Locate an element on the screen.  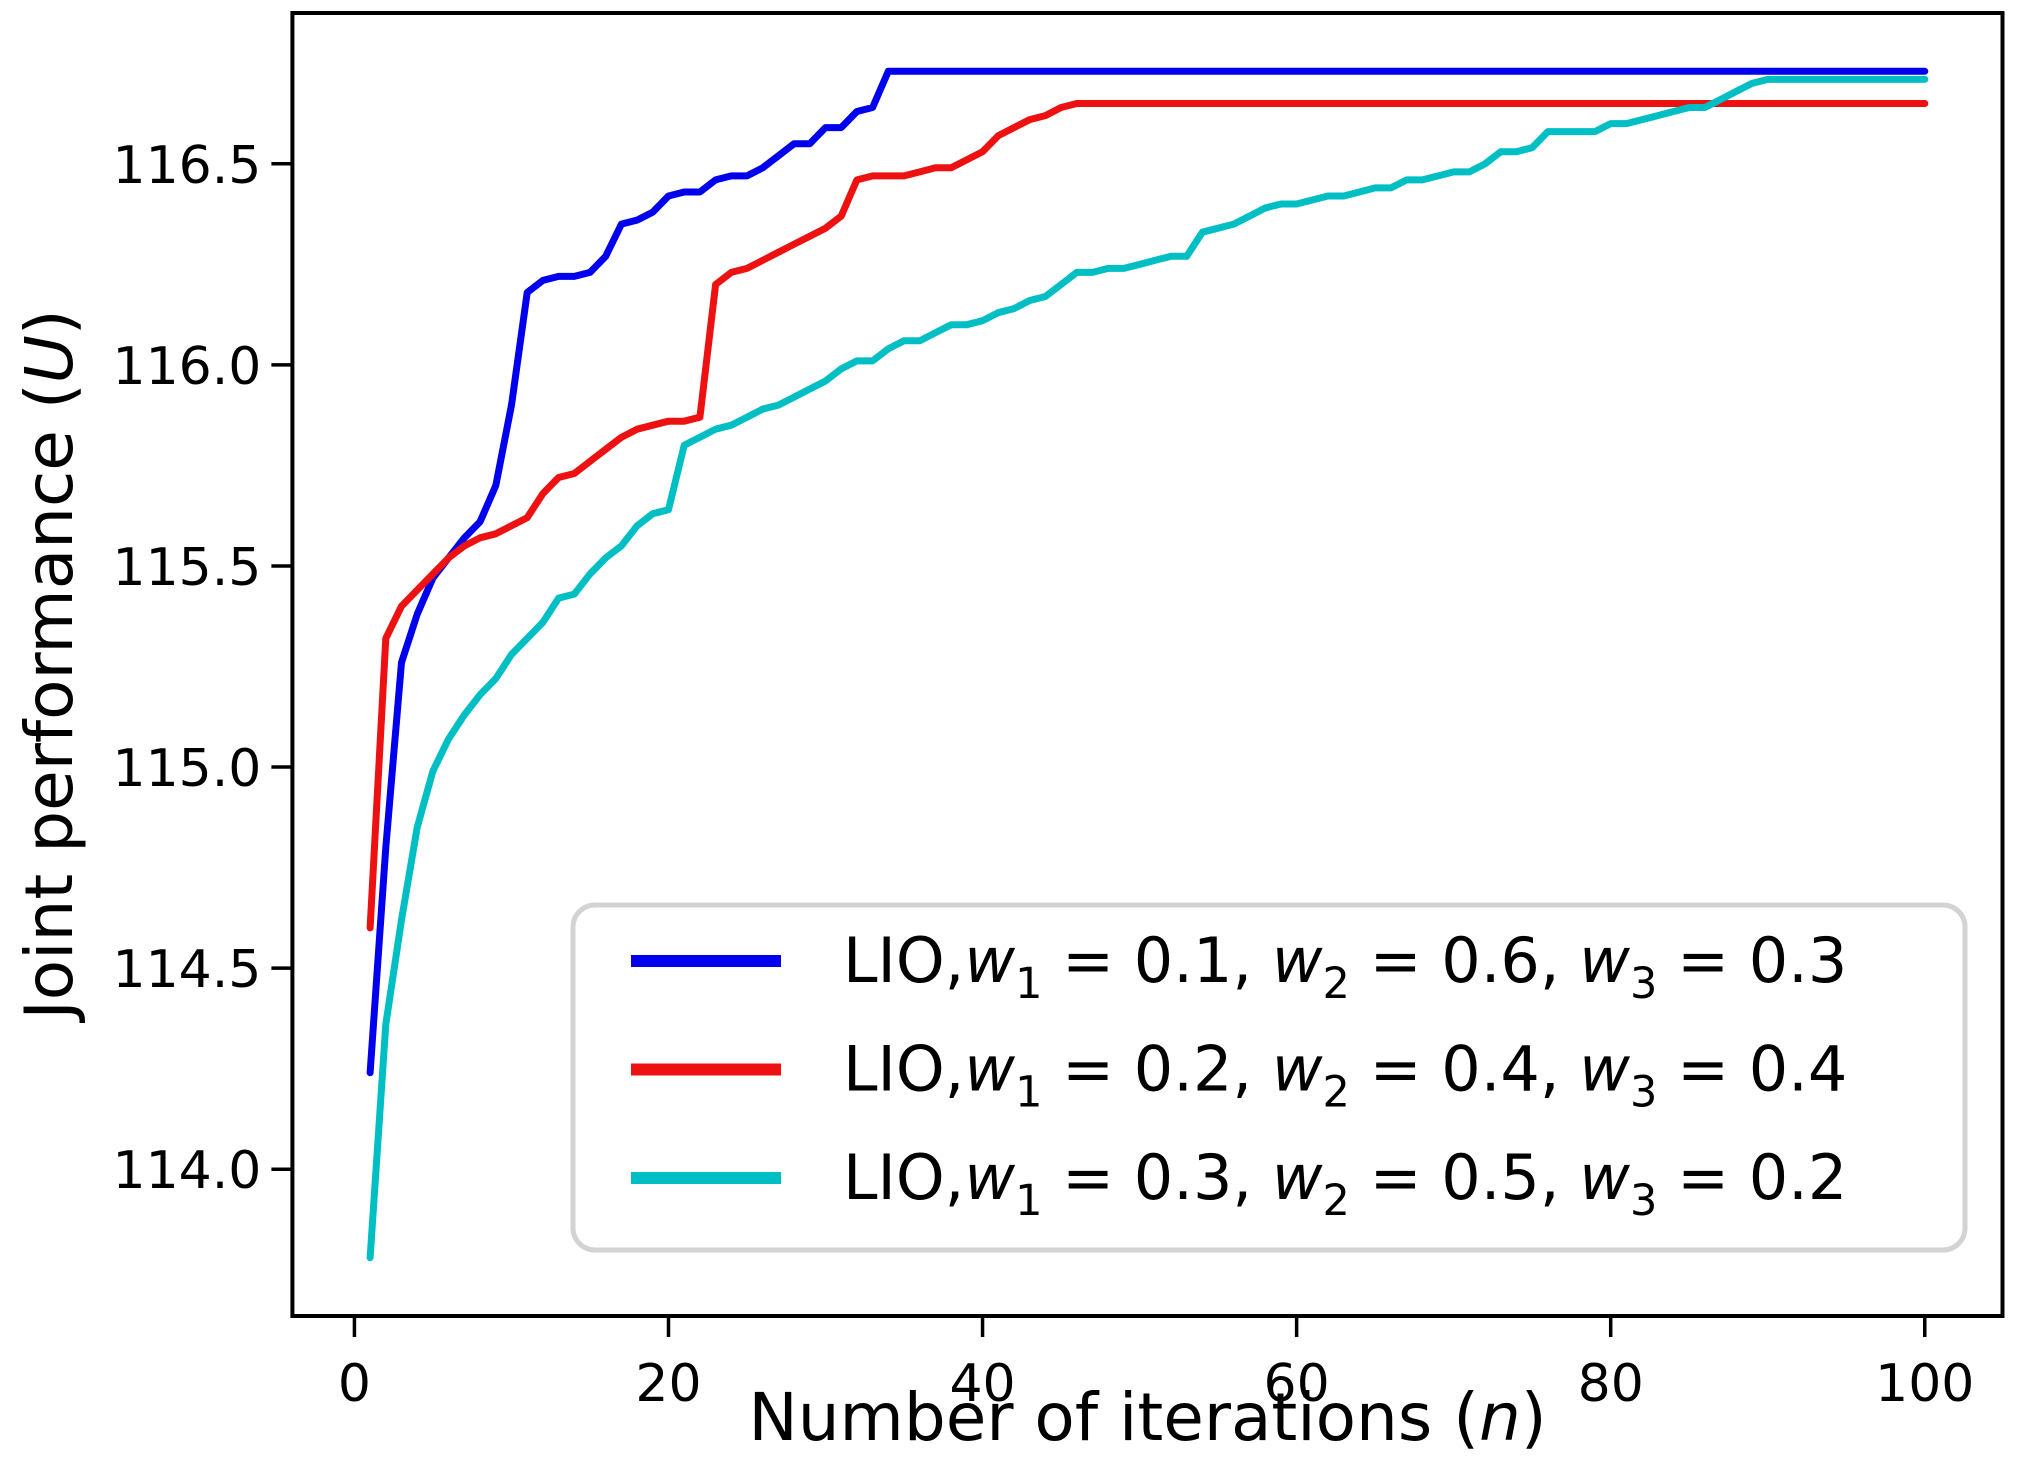
x-tick-label: 80 is located at coordinates (1611, 1384).